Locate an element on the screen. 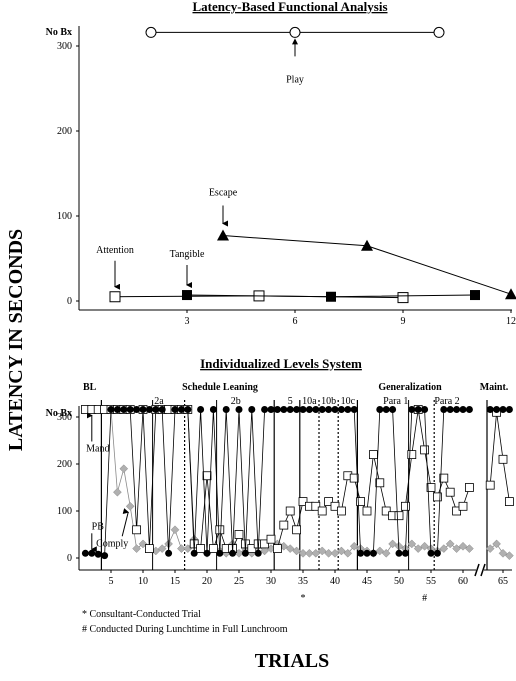  annotation-escape: Escape is located at coordinates (223, 193).